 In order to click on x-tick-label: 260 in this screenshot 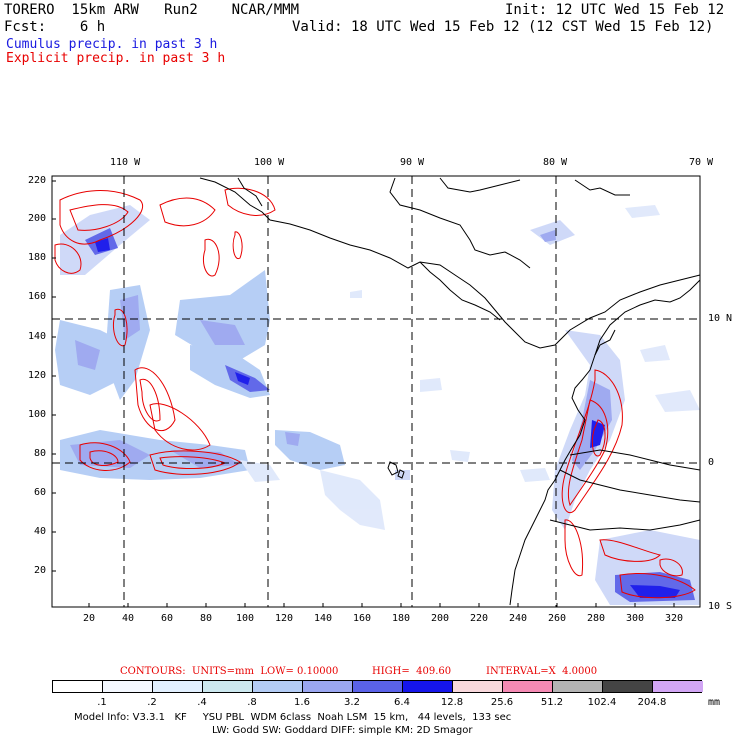, I will do `click(557, 618)`.